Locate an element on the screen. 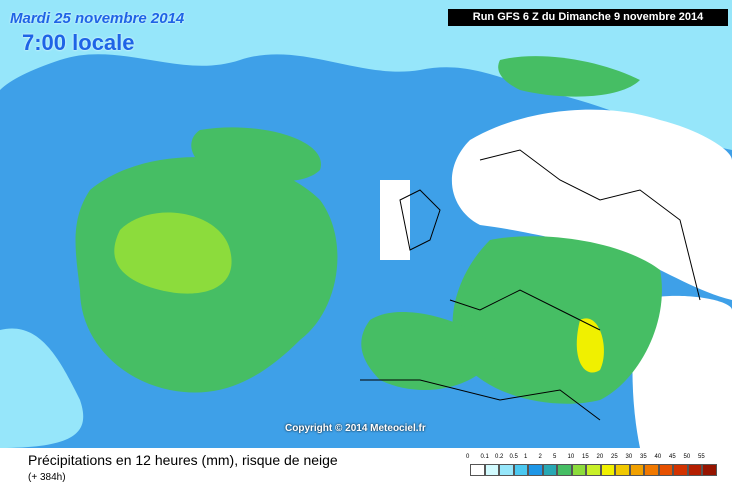 This screenshot has width=732, height=488. time-label: 7:00 locale is located at coordinates (78, 42).